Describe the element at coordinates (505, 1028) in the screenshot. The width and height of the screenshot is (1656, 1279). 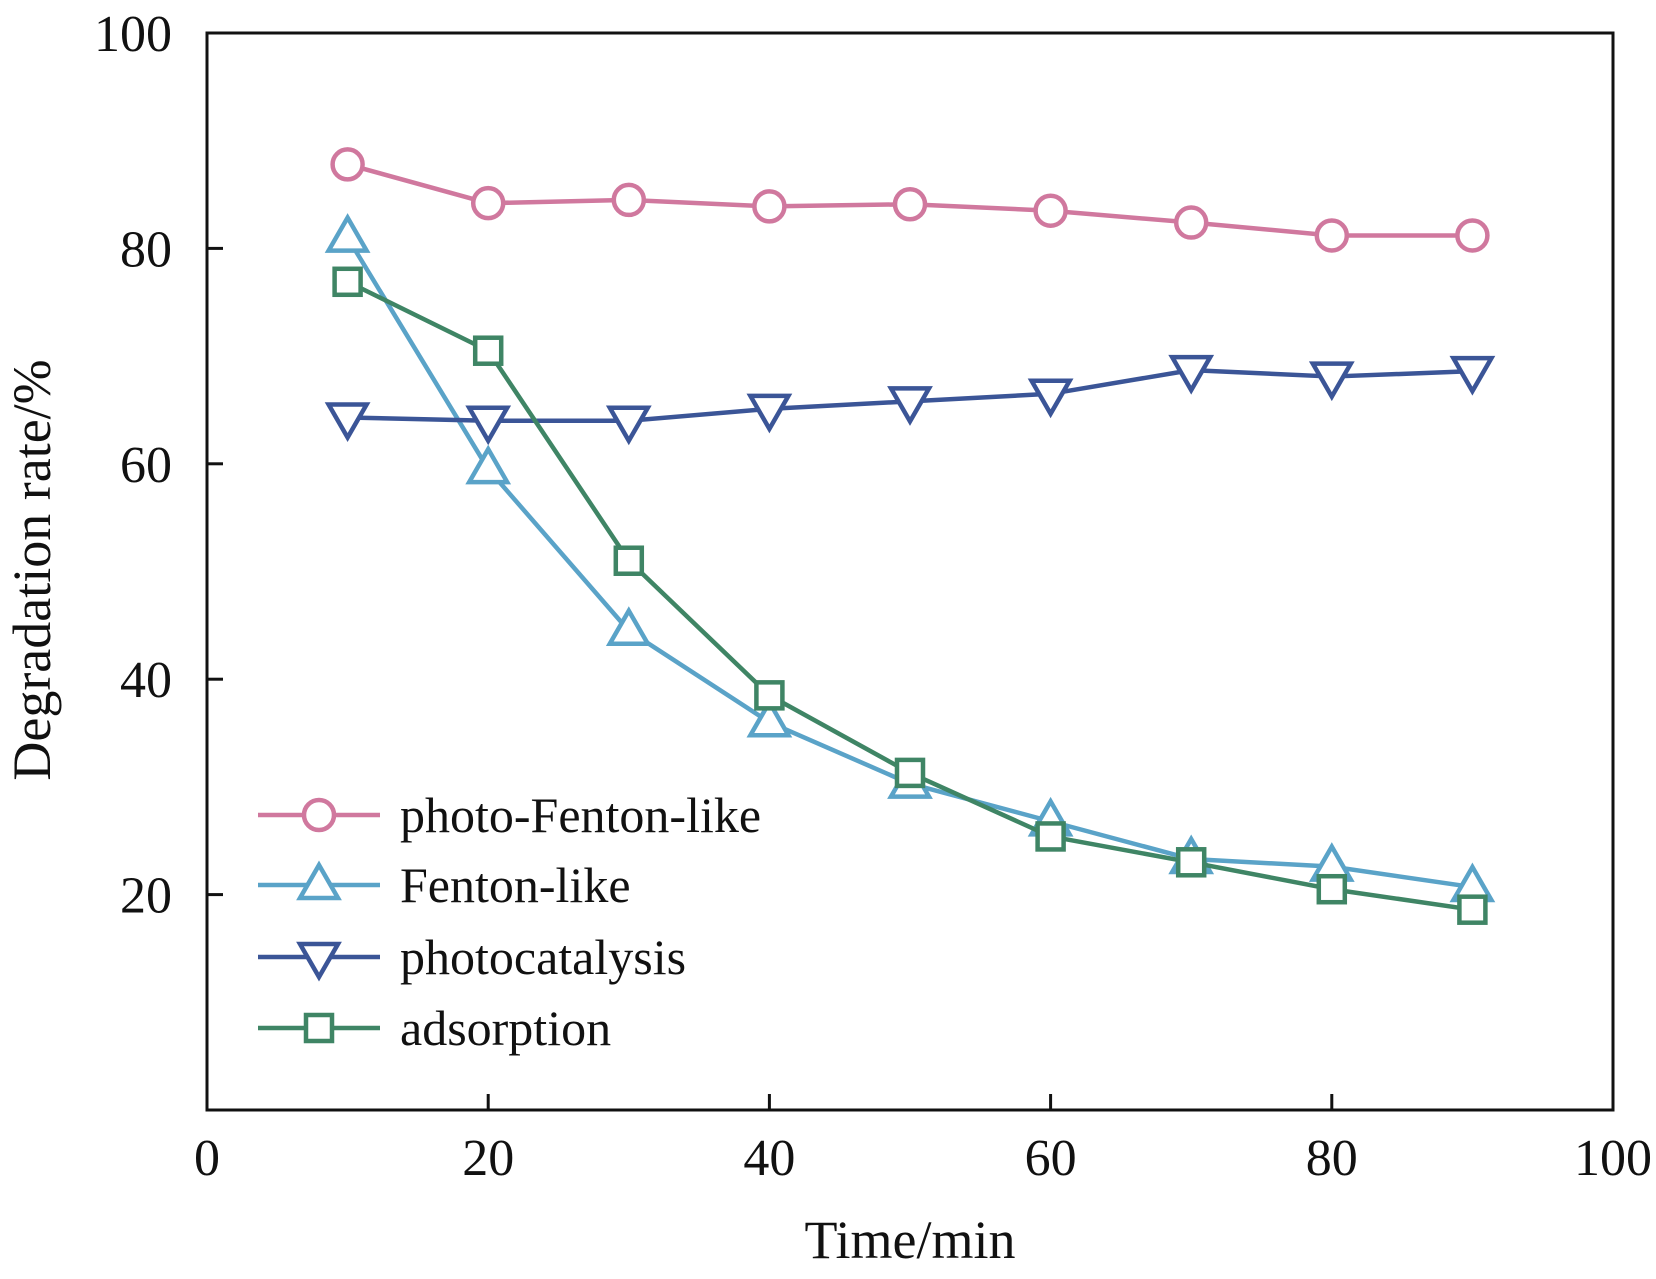
I see `legend-label: adsorption` at that location.